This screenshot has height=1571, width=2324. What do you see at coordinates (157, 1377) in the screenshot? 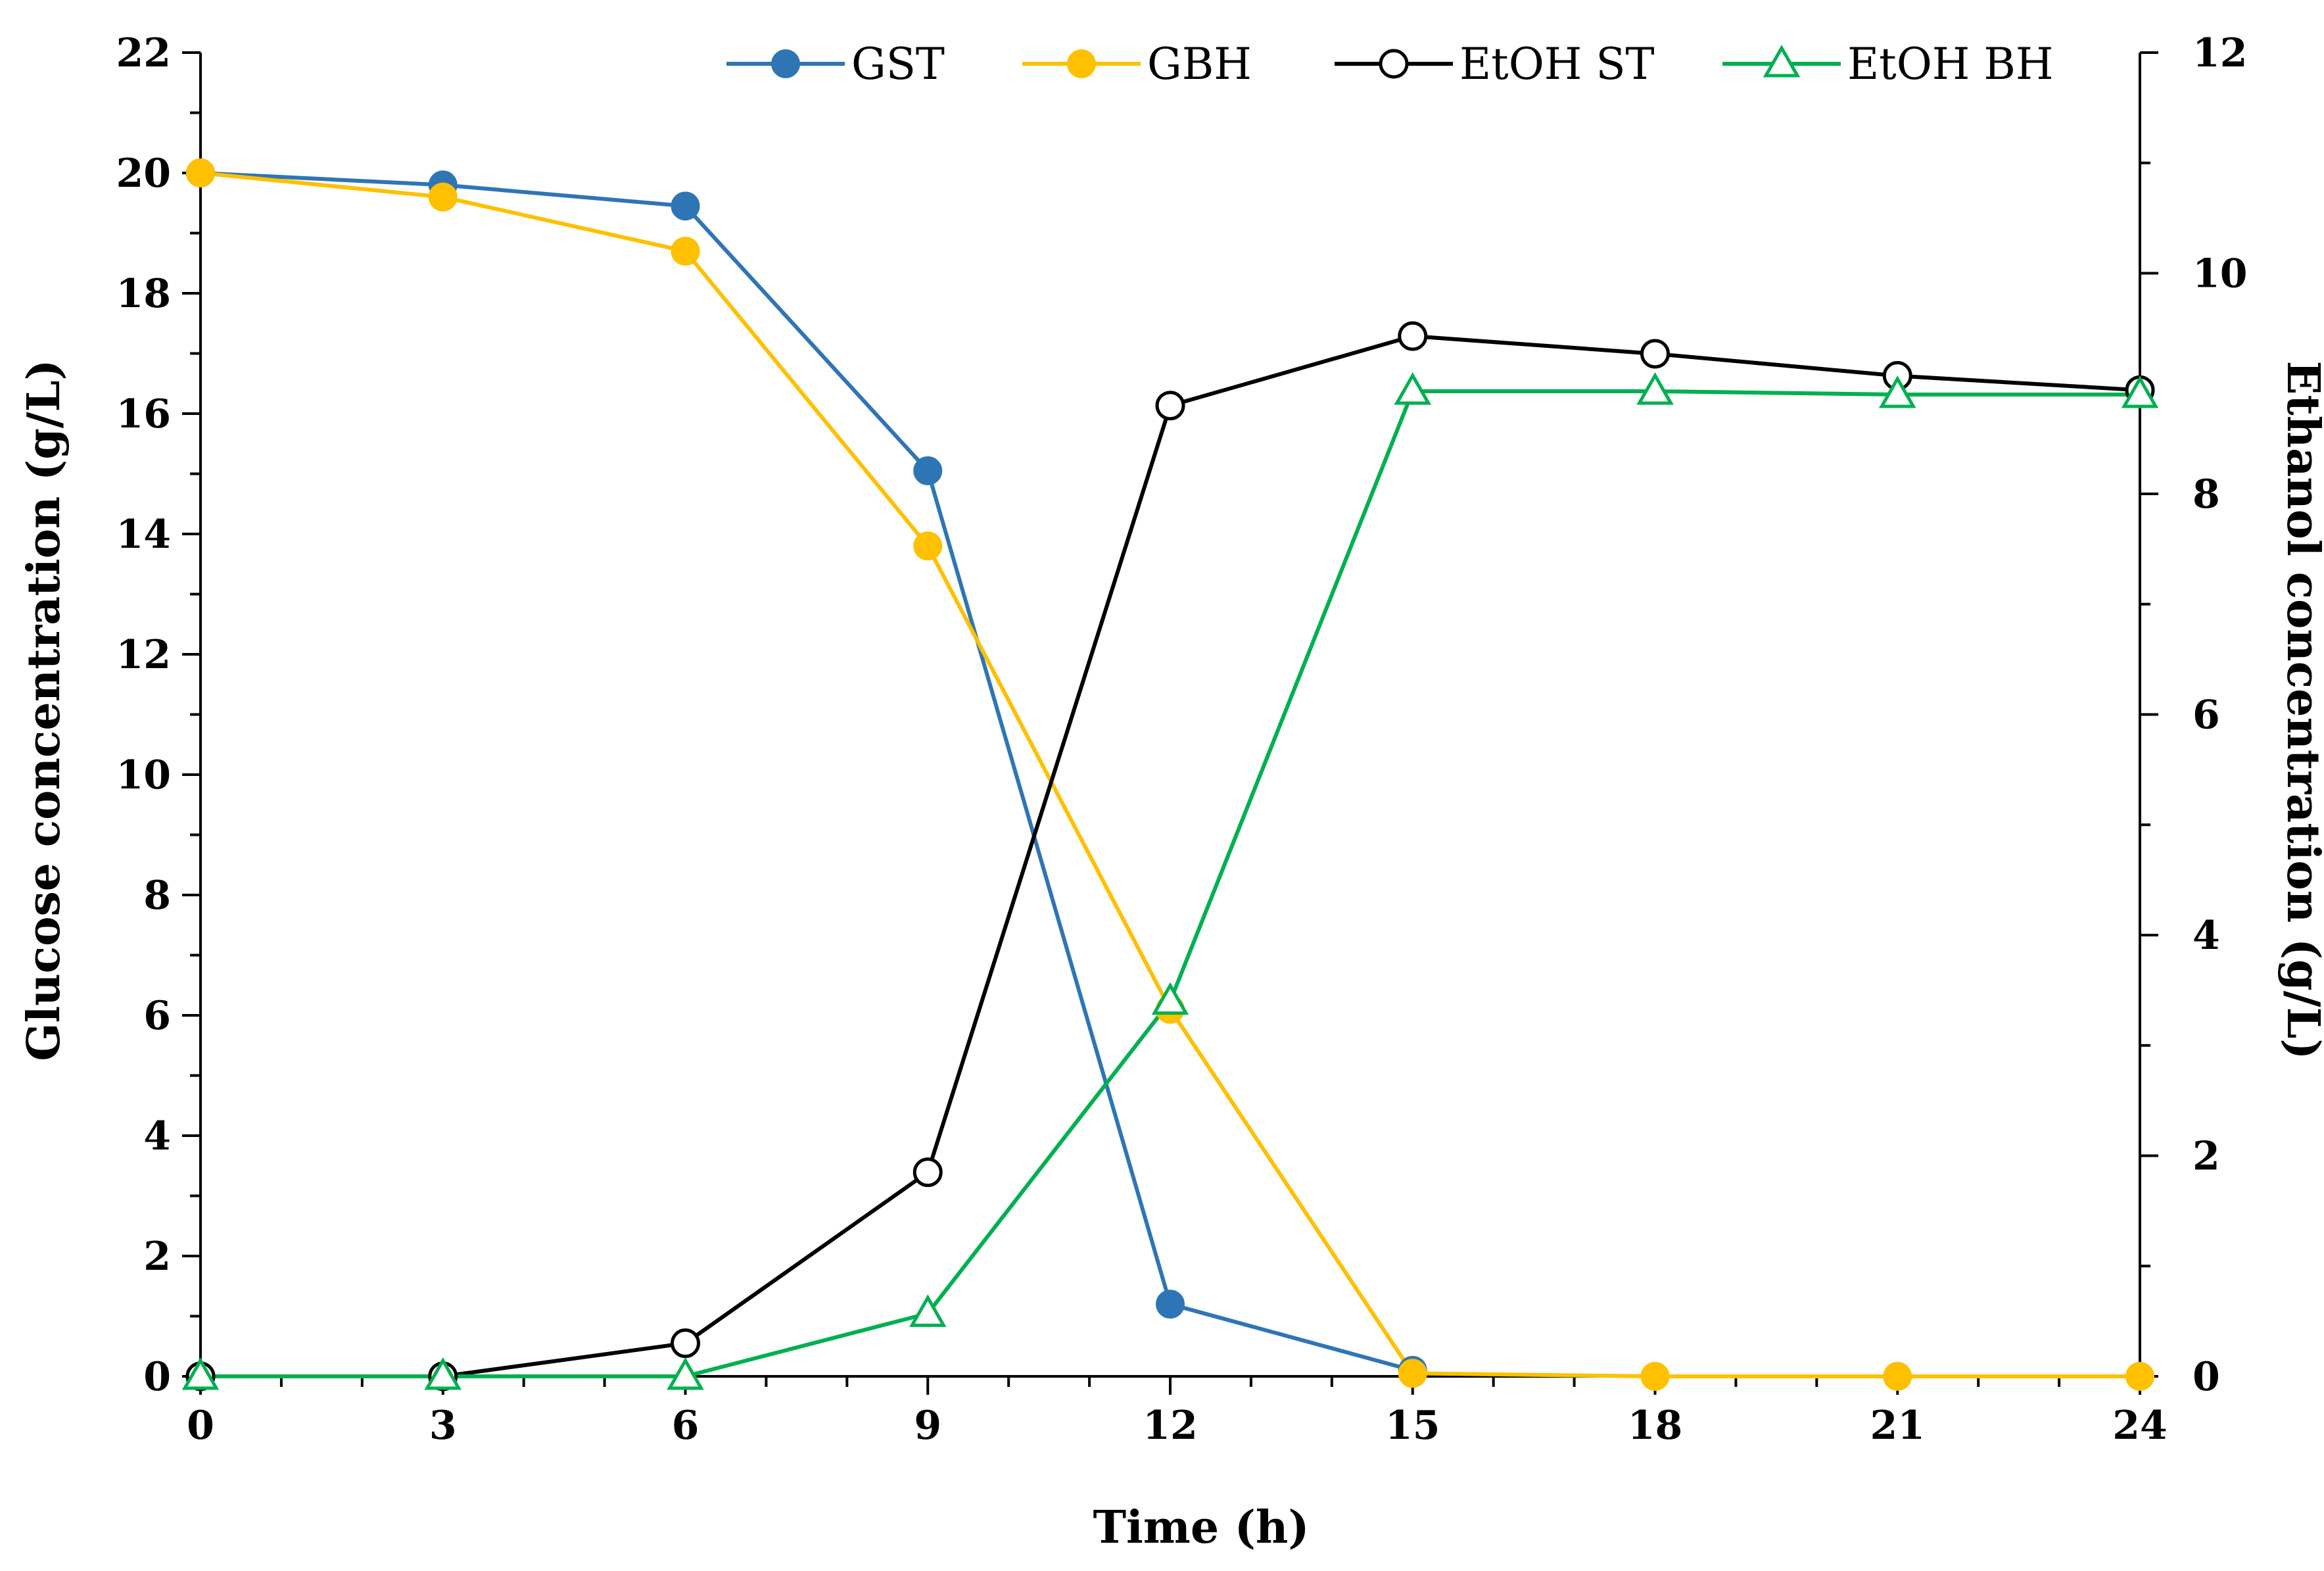
I see `y-left-tick-label: 0` at bounding box center [157, 1377].